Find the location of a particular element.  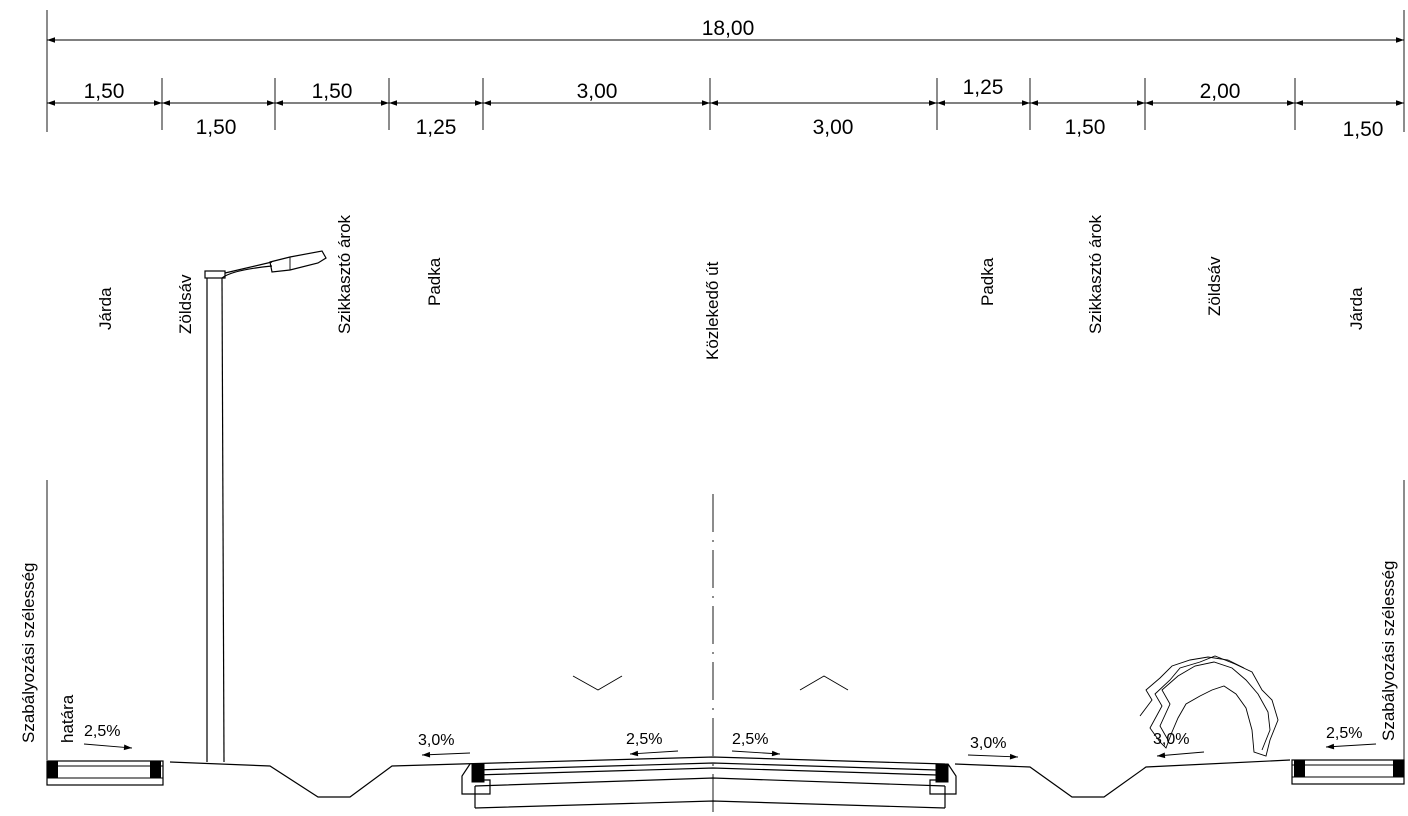

zone-label-jarda-left: Járda is located at coordinates (105, 308).